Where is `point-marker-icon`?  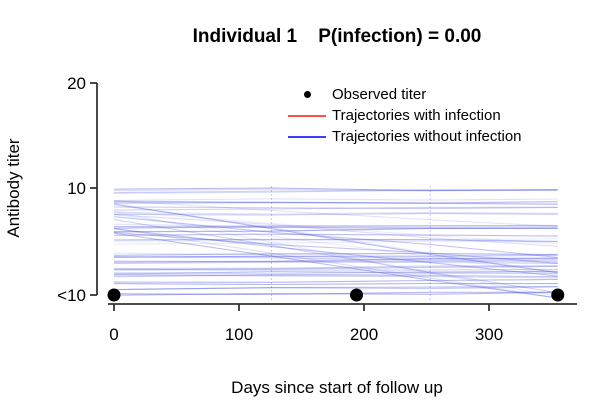 point-marker-icon is located at coordinates (307, 94).